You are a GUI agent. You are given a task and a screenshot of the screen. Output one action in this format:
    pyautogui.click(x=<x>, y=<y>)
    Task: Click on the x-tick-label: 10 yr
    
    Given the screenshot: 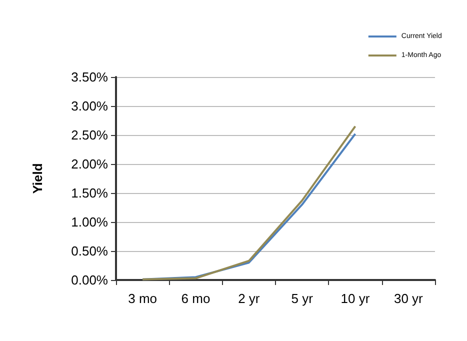 What is the action you would take?
    pyautogui.click(x=355, y=298)
    